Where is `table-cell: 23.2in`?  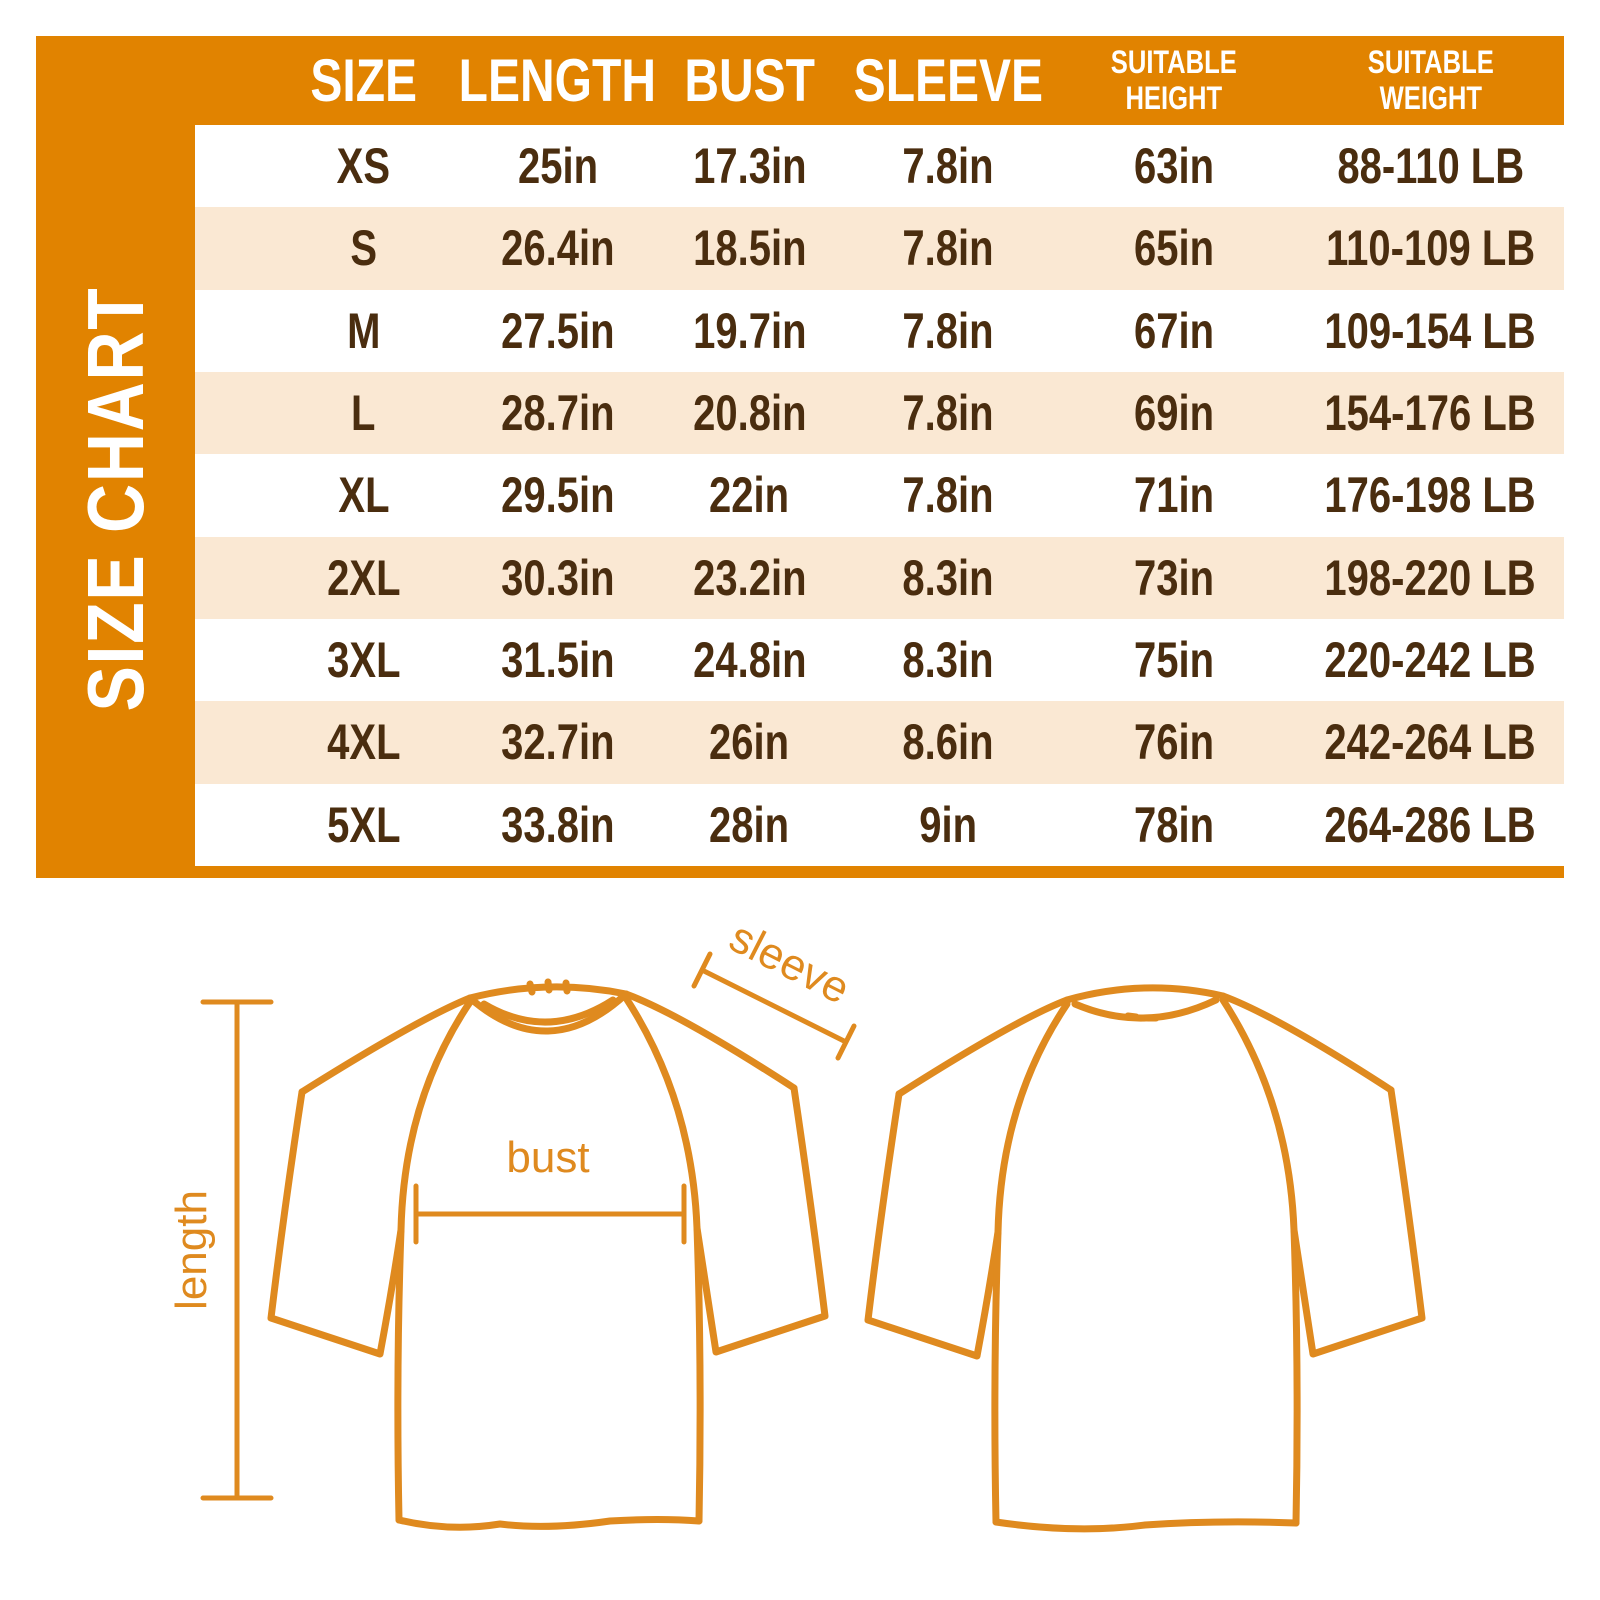 table-cell: 23.2in is located at coordinates (749, 577).